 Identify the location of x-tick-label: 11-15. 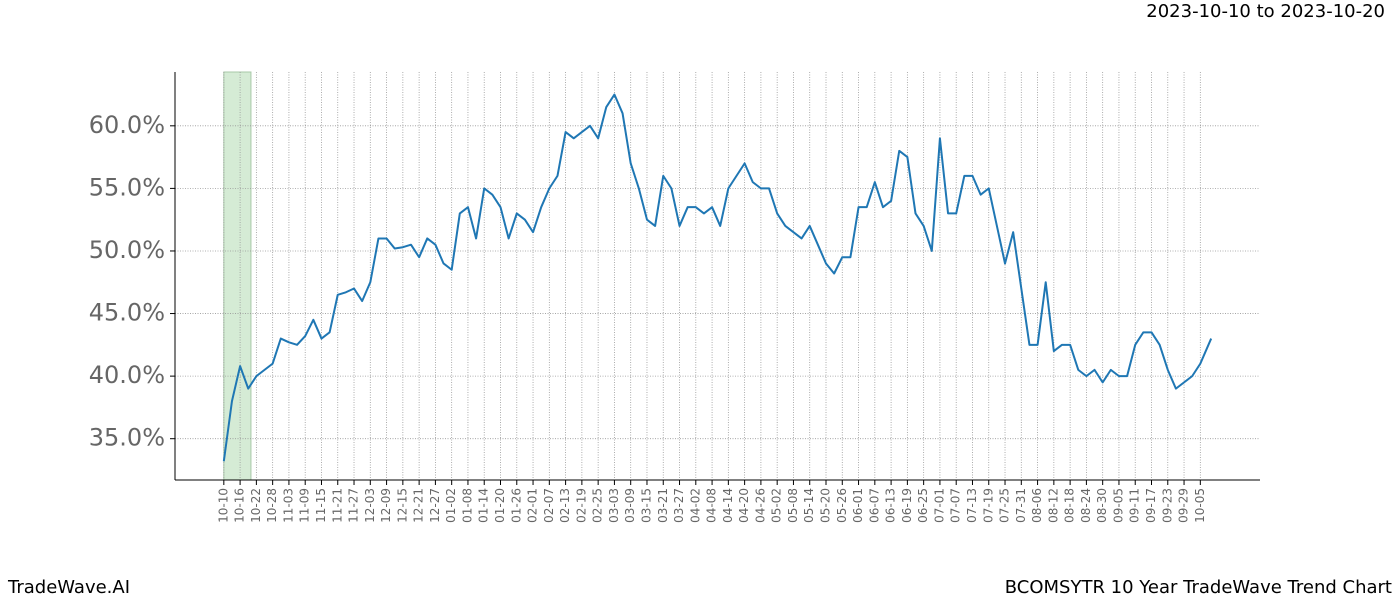
(321, 505).